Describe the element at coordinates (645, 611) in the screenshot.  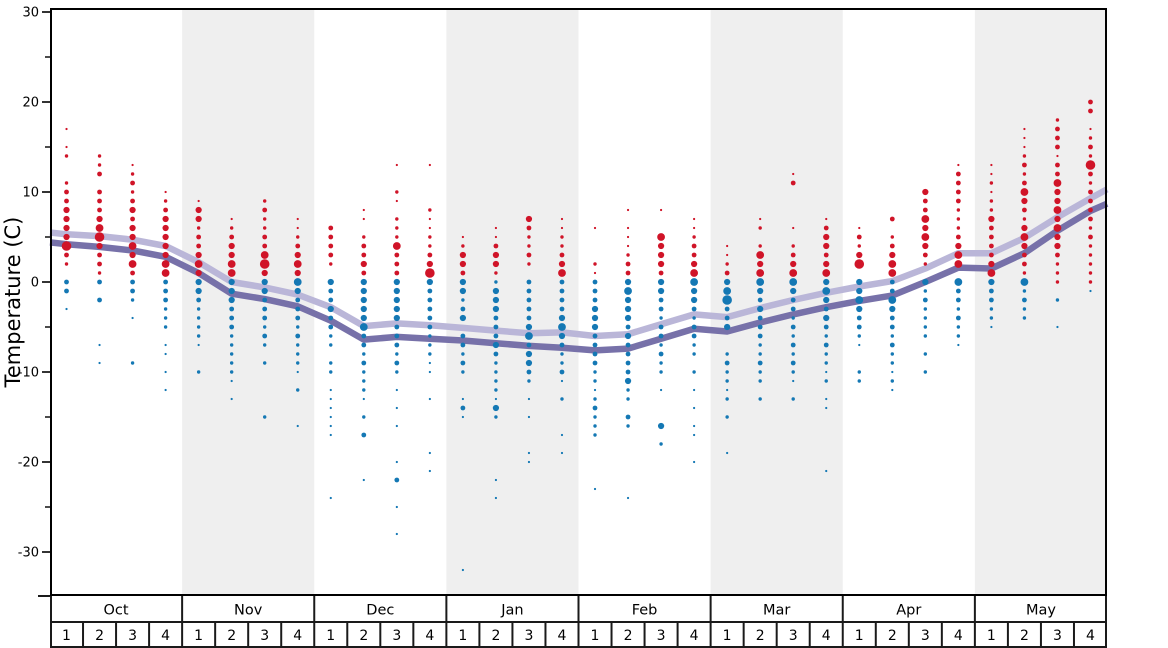
I see `month-label-feb: Feb` at that location.